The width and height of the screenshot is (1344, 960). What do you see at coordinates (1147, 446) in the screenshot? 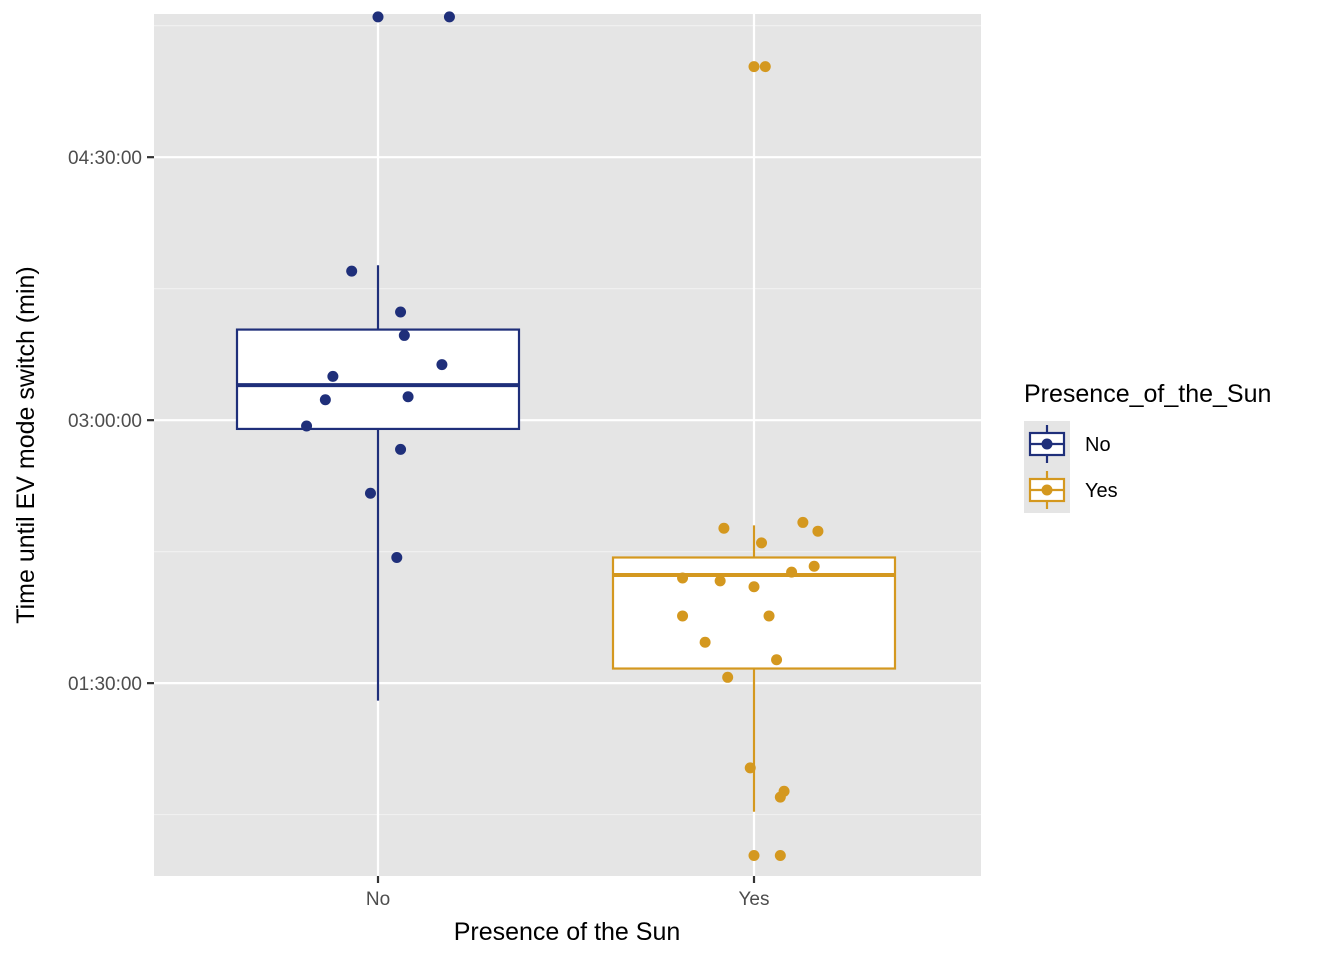
I see `legend: Presence_of_the_Sun No Yes` at bounding box center [1147, 446].